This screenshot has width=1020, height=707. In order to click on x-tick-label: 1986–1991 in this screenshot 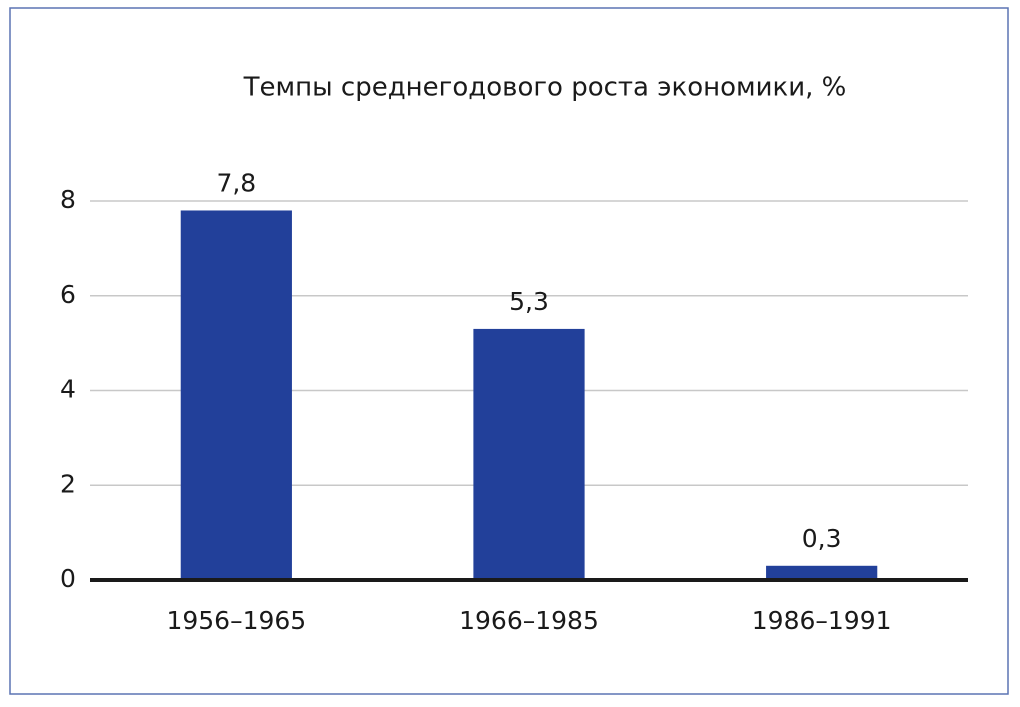, I will do `click(822, 620)`.